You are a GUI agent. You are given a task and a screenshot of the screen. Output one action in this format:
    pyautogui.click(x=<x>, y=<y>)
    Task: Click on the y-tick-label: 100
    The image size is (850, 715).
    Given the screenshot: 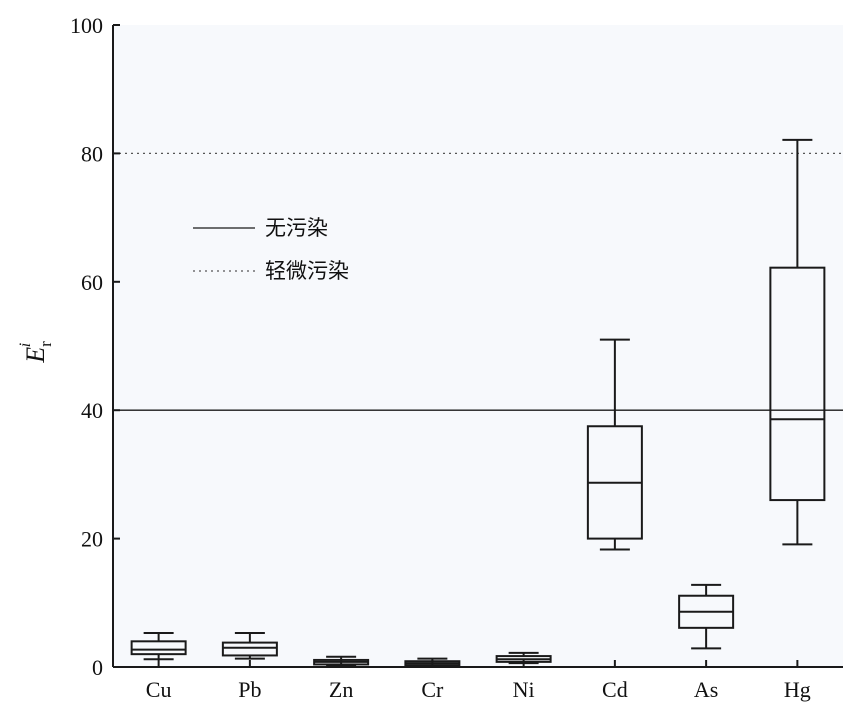 What is the action you would take?
    pyautogui.click(x=86, y=25)
    